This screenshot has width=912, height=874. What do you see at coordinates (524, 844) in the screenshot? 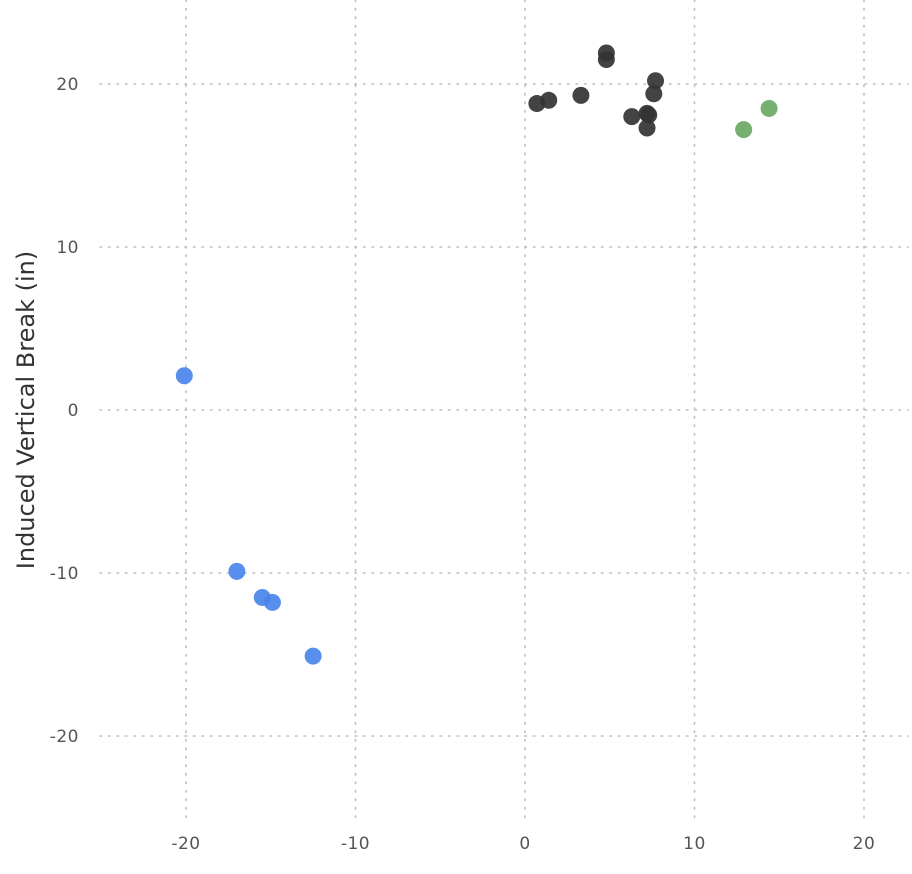
I see `x-tick-label: 0` at bounding box center [524, 844].